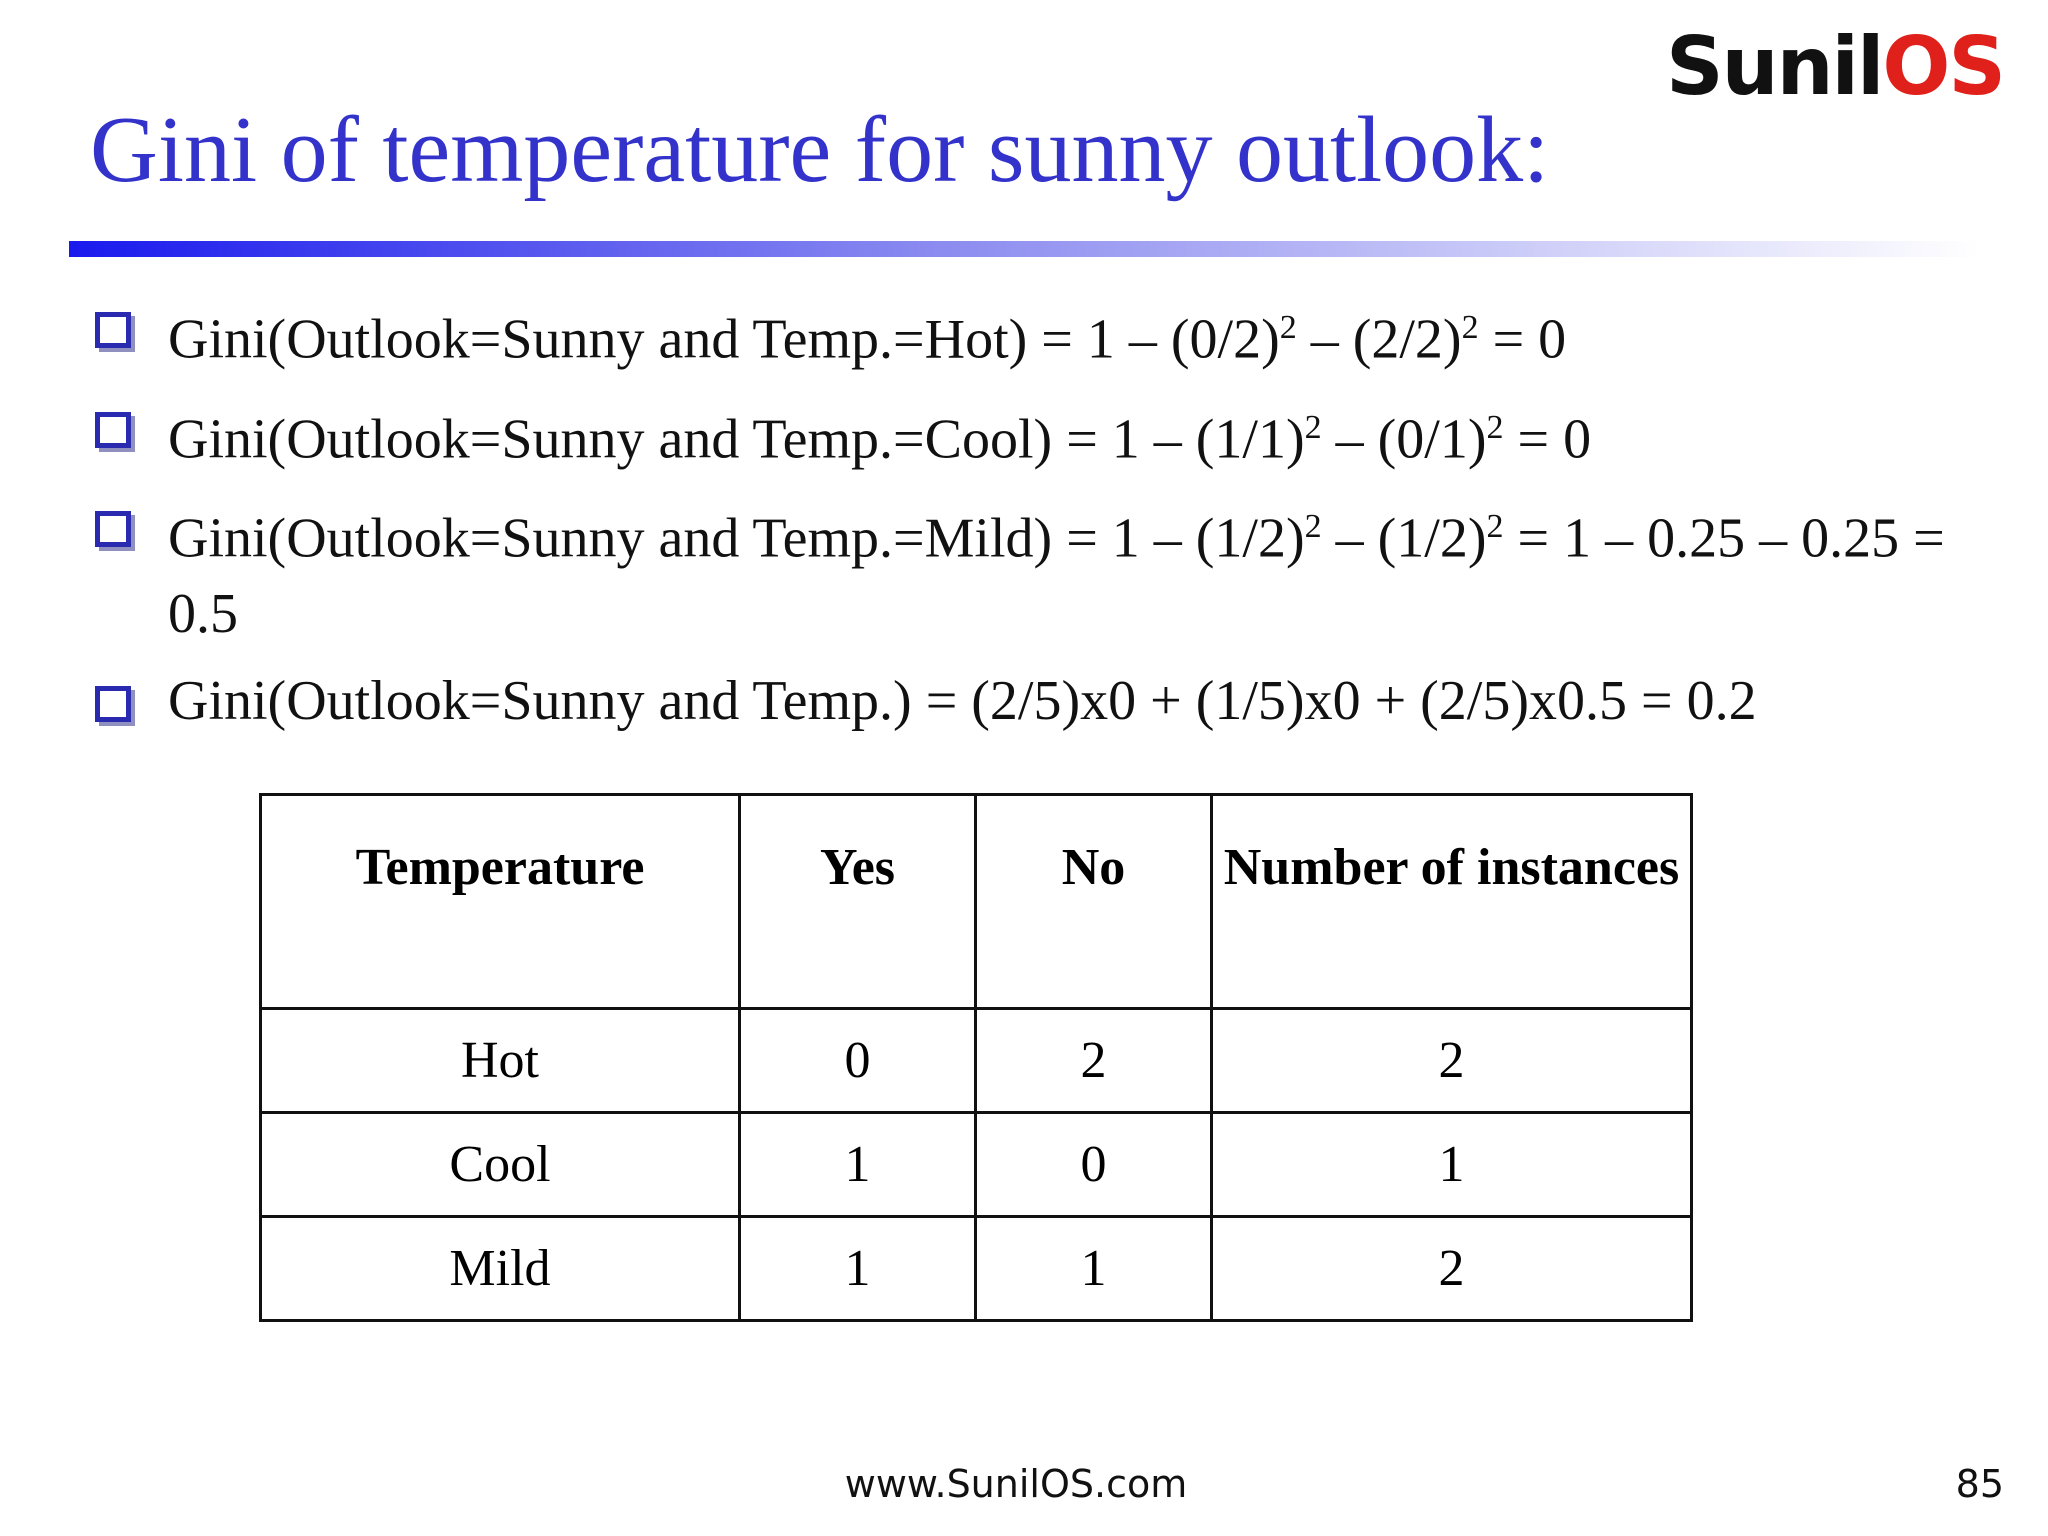 The image size is (2048, 1536). I want to click on footer-url: www.SunilOS.com, so click(1016, 1484).